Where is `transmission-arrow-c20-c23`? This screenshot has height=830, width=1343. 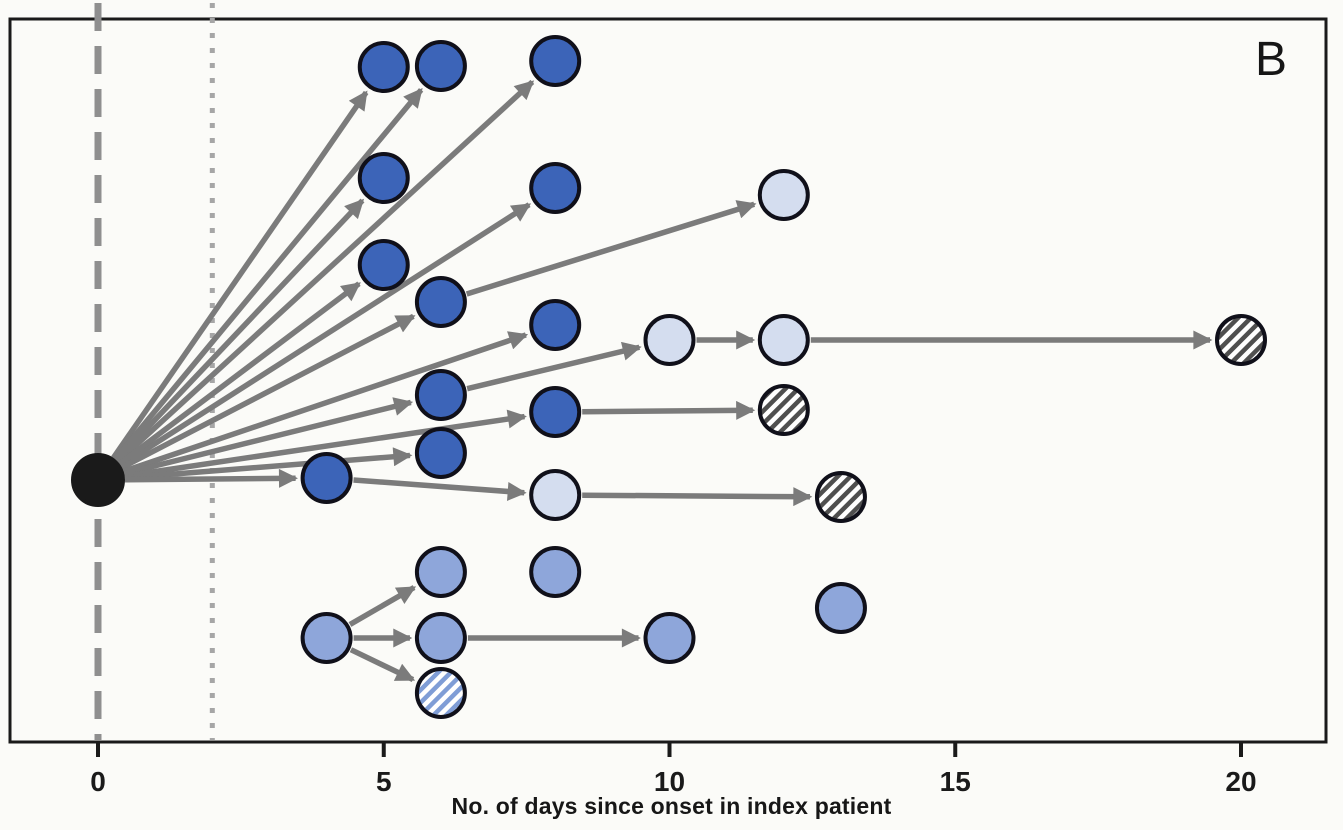 transmission-arrow-c20-c23 is located at coordinates (382, 665).